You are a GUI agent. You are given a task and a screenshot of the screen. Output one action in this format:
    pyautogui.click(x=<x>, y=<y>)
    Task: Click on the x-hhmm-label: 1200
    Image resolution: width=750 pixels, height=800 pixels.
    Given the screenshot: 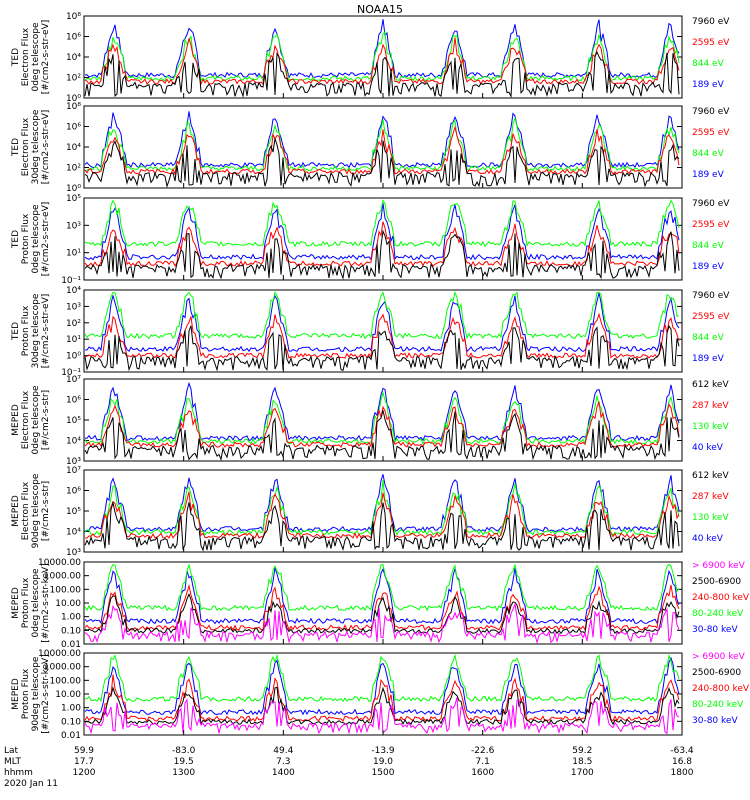 What is the action you would take?
    pyautogui.click(x=84, y=773)
    